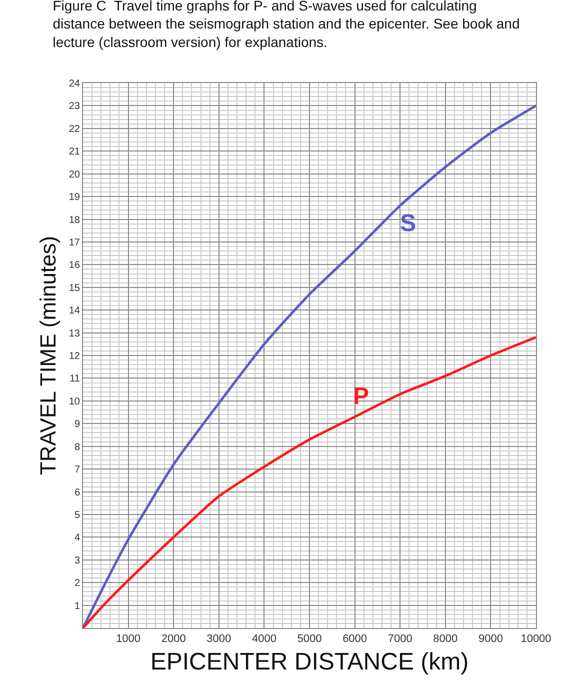 Image resolution: width=586 pixels, height=693 pixels. I want to click on y-tick-label: 3, so click(77, 560).